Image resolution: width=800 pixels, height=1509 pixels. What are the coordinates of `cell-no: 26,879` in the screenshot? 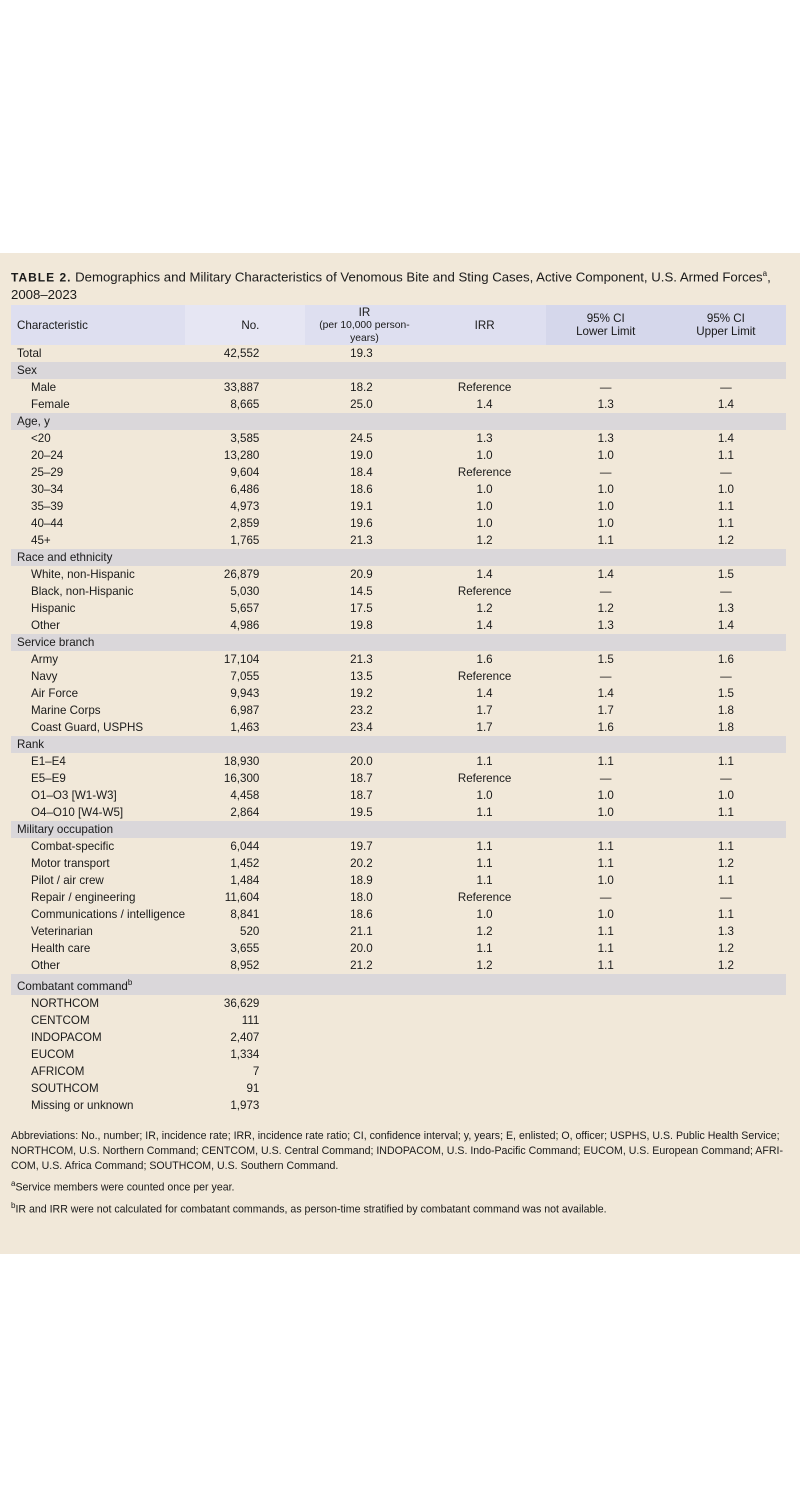 It's located at (241, 574).